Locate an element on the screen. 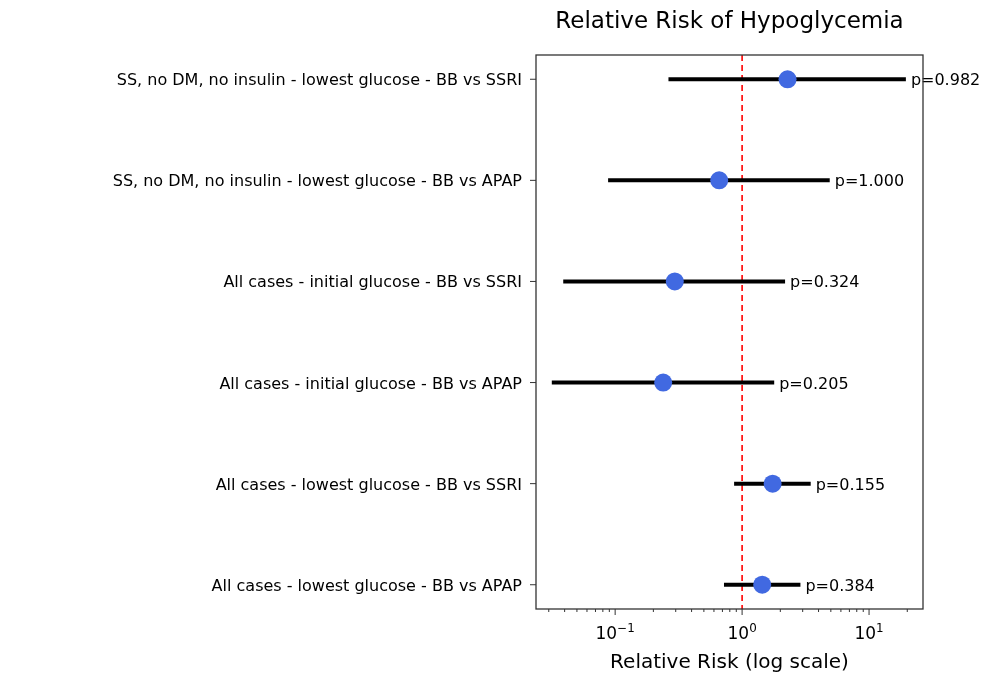 Image resolution: width=1002 pixels, height=676 pixels. y-tick-label: SS, no DM, no insulin - lowest glucose - BB vs APAP is located at coordinates (317, 181).